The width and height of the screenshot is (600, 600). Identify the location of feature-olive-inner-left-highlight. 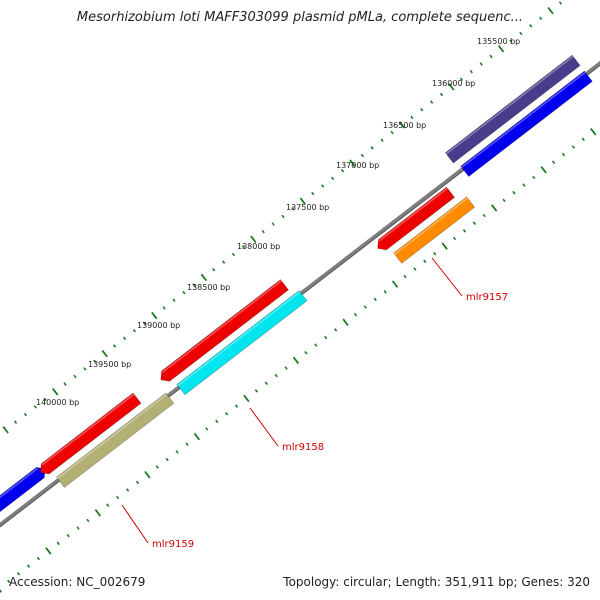
(112, 436).